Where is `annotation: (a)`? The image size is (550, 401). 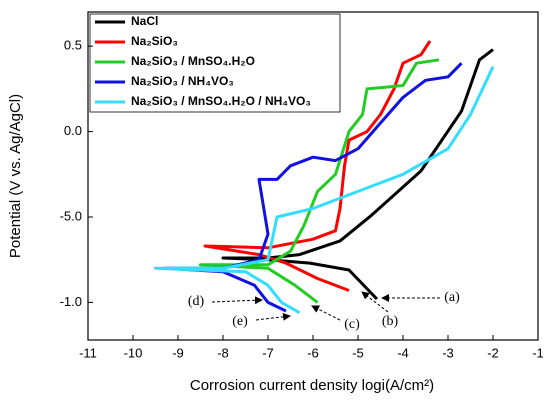 annotation: (a) is located at coordinates (452, 297).